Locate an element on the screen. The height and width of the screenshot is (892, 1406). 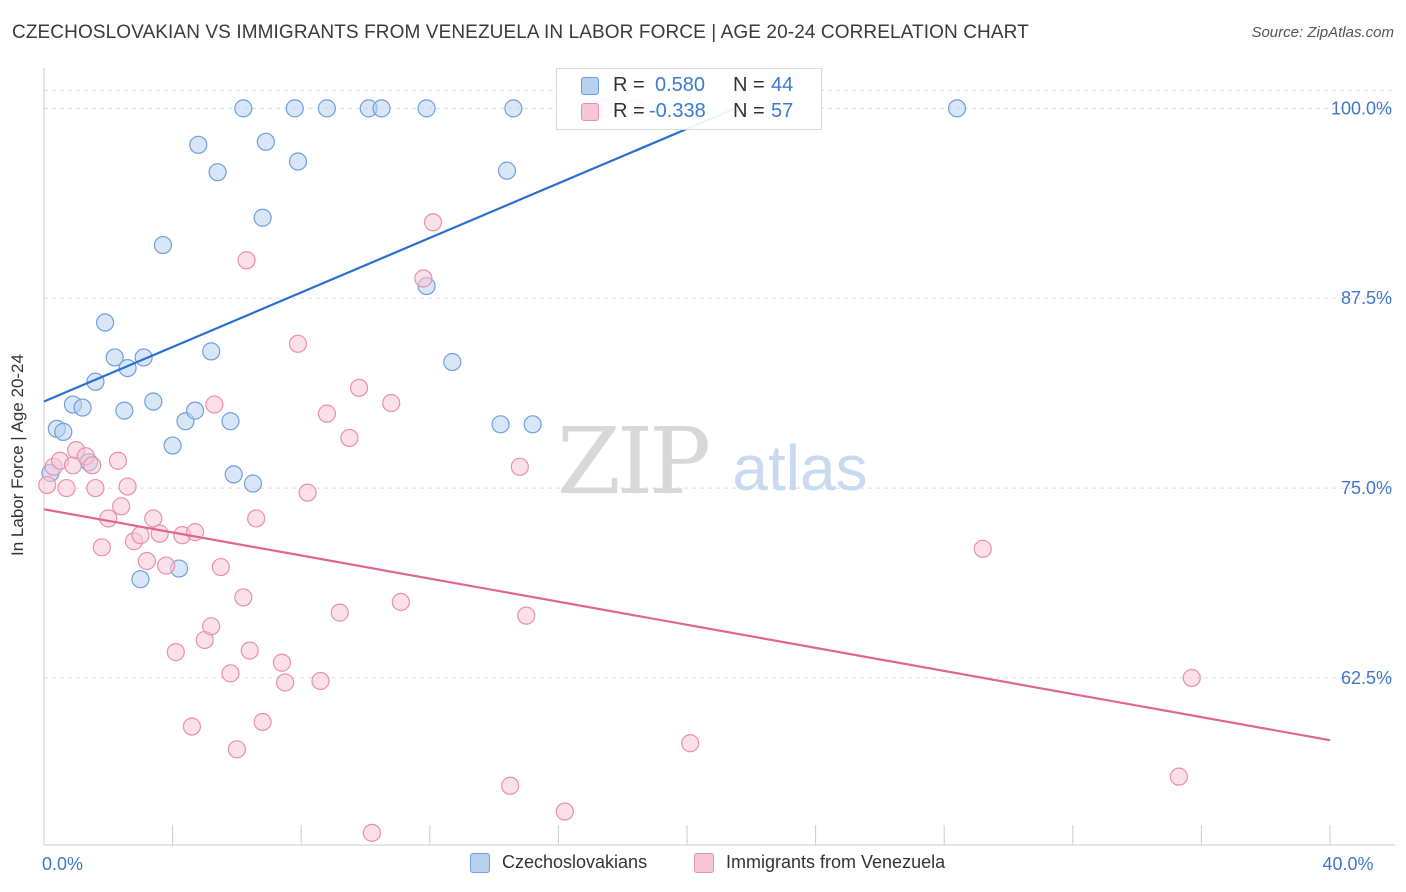
y-tick-label: 62.5% is located at coordinates (1366, 678).